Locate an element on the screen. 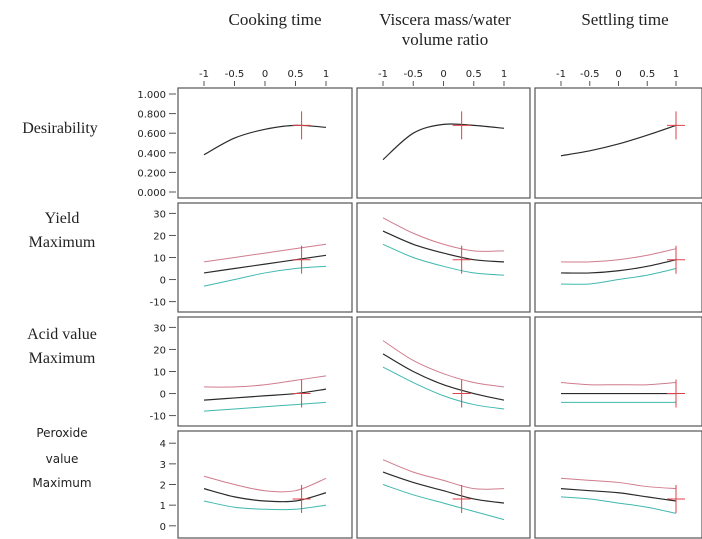 The width and height of the screenshot is (702, 539). y-tick-label: 0.800 is located at coordinates (151, 115).